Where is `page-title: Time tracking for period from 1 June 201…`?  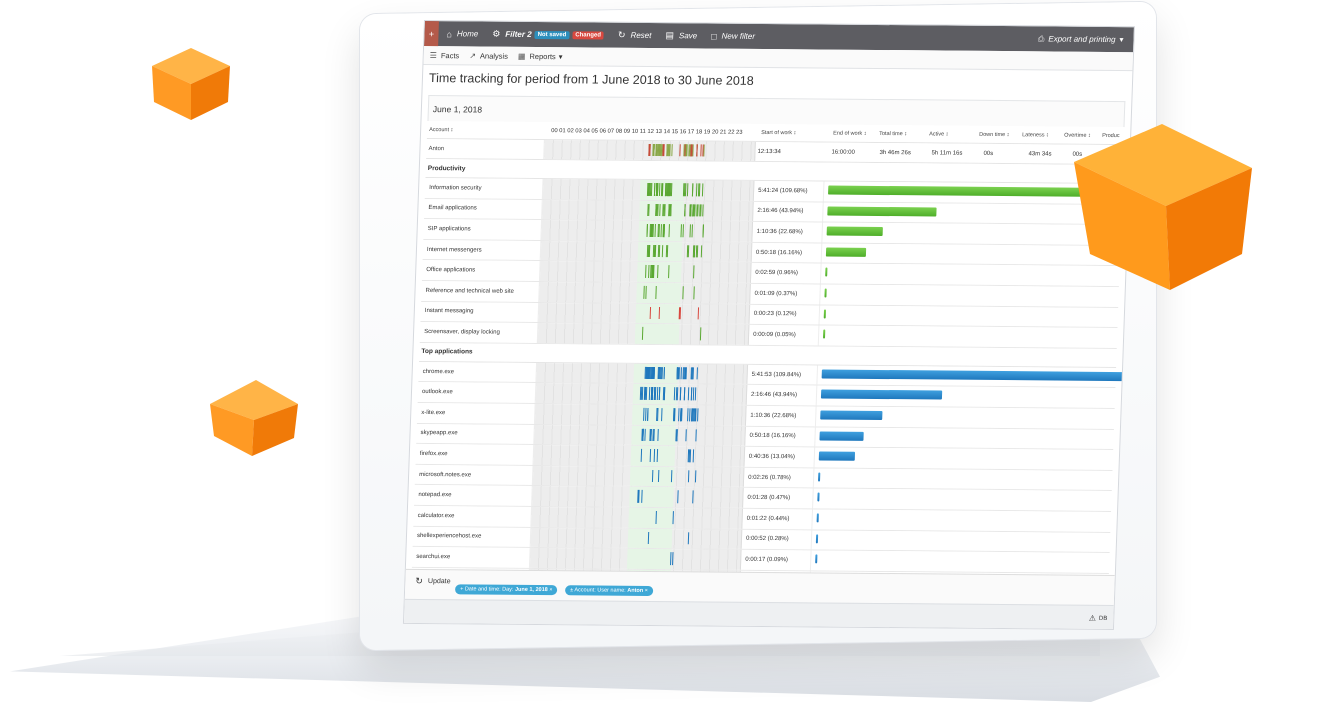
page-title: Time tracking for period from 1 June 201… is located at coordinates (591, 79).